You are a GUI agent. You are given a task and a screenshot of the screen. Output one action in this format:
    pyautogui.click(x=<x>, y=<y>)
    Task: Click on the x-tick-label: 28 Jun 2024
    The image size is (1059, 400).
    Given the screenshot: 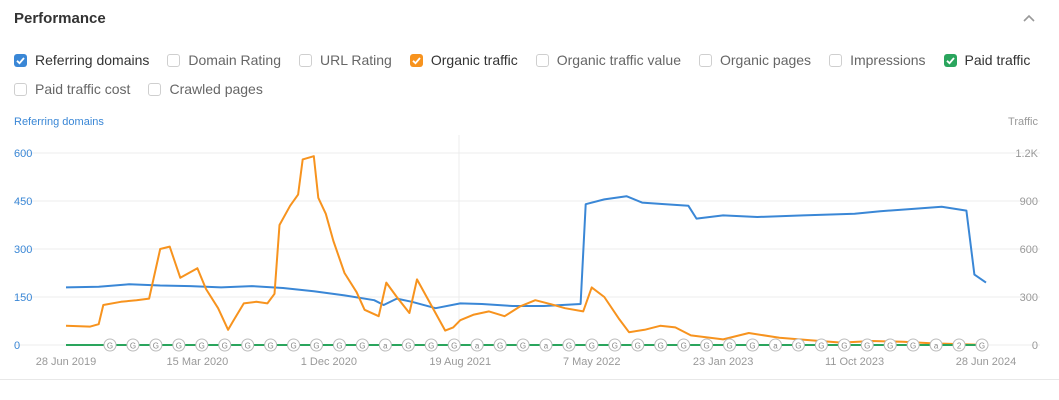 What is the action you would take?
    pyautogui.click(x=986, y=362)
    